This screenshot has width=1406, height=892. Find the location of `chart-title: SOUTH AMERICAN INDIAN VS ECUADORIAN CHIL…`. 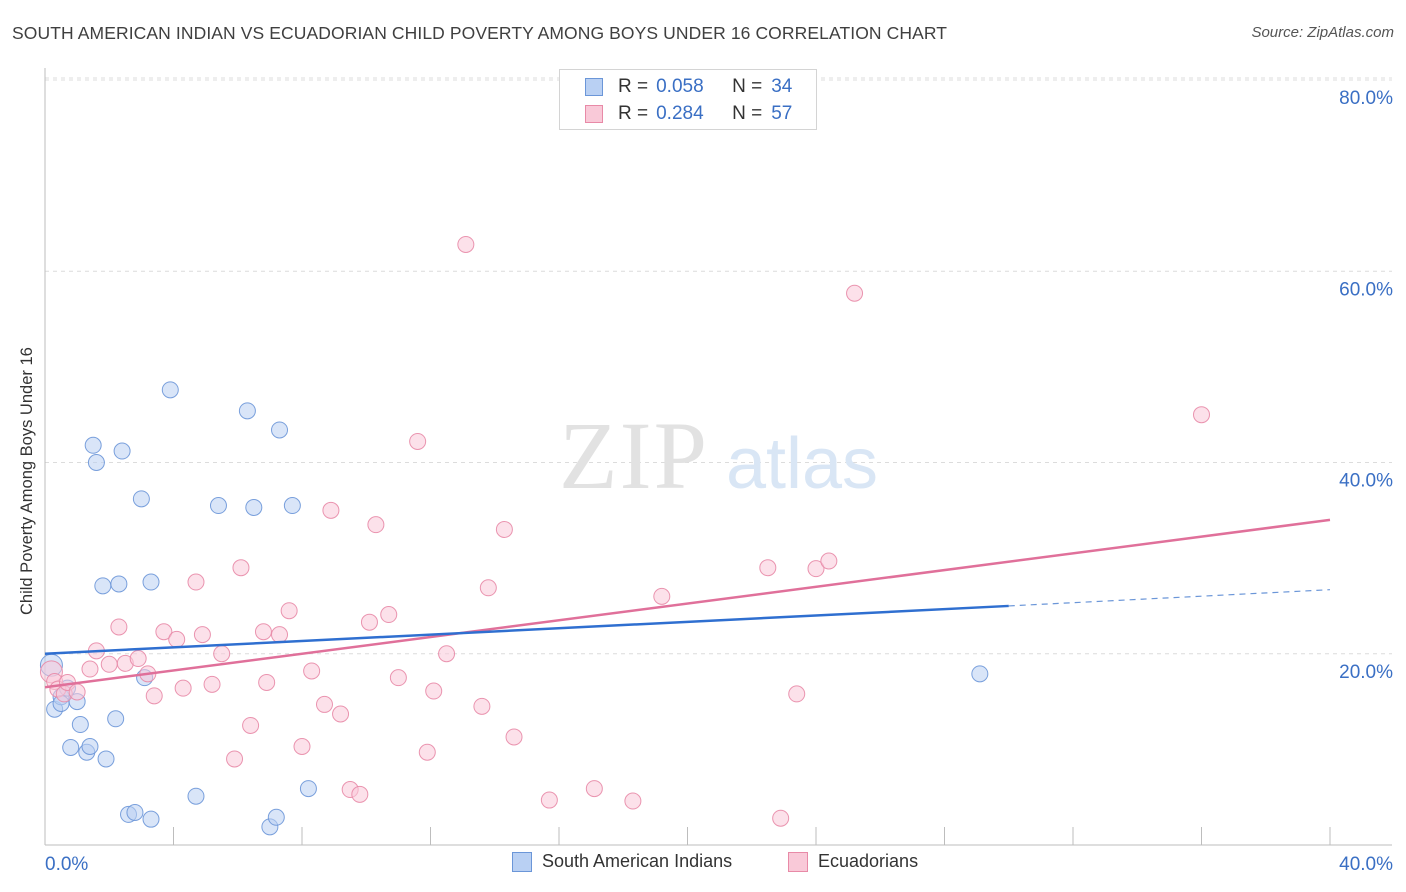

chart-title: SOUTH AMERICAN INDIAN VS ECUADORIAN CHIL… is located at coordinates (480, 33).